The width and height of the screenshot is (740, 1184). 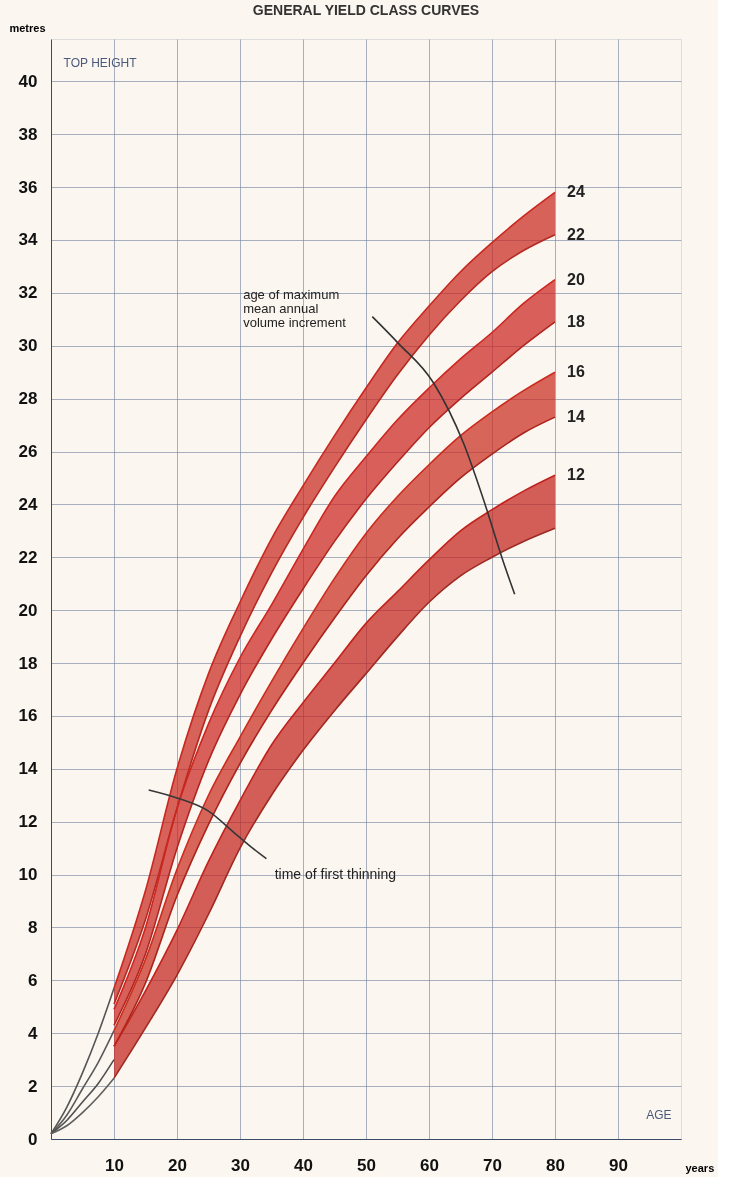 What do you see at coordinates (700, 1167) in the screenshot?
I see `x-axis-title: years` at bounding box center [700, 1167].